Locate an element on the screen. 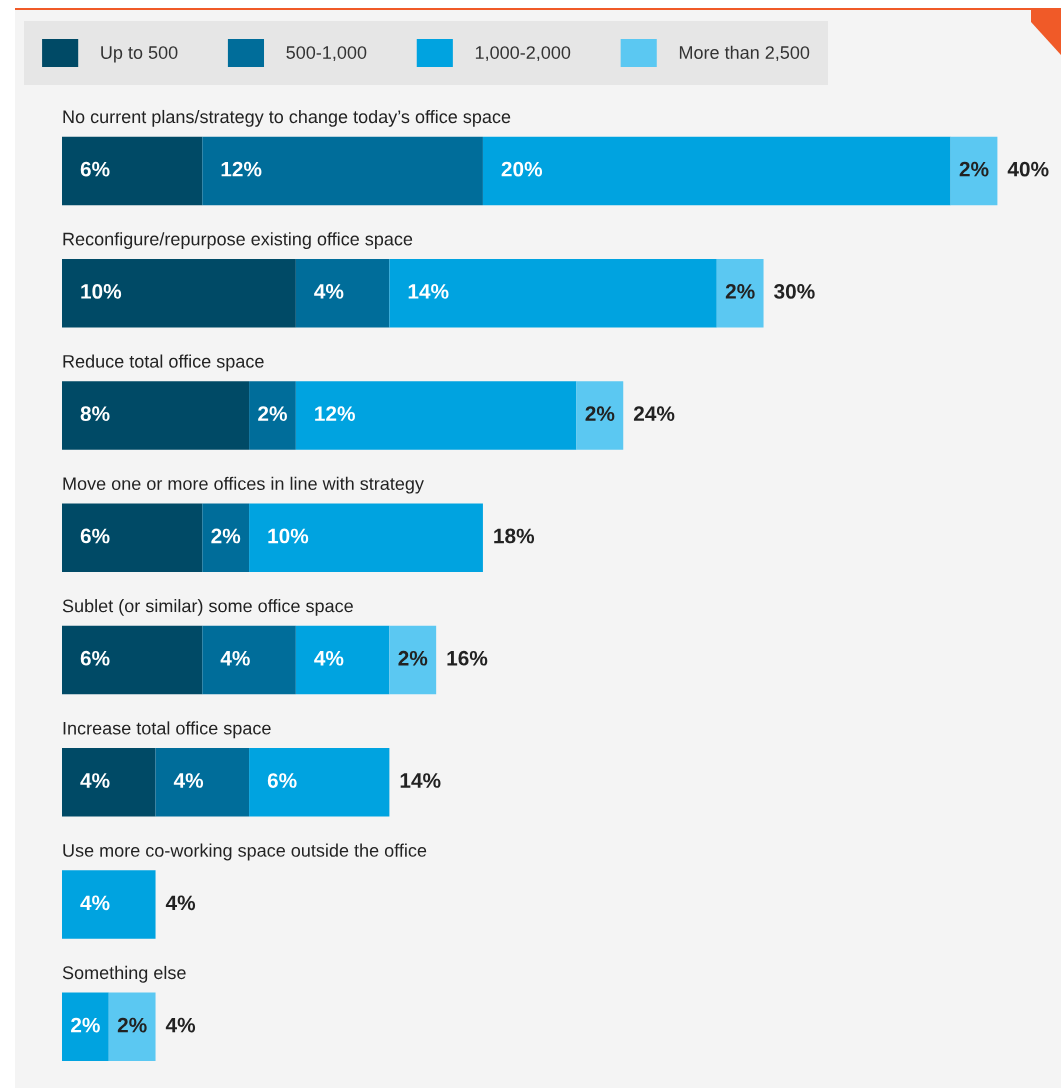 This screenshot has height=1088, width=1061. legend-label: More than 2,500 is located at coordinates (744, 53).